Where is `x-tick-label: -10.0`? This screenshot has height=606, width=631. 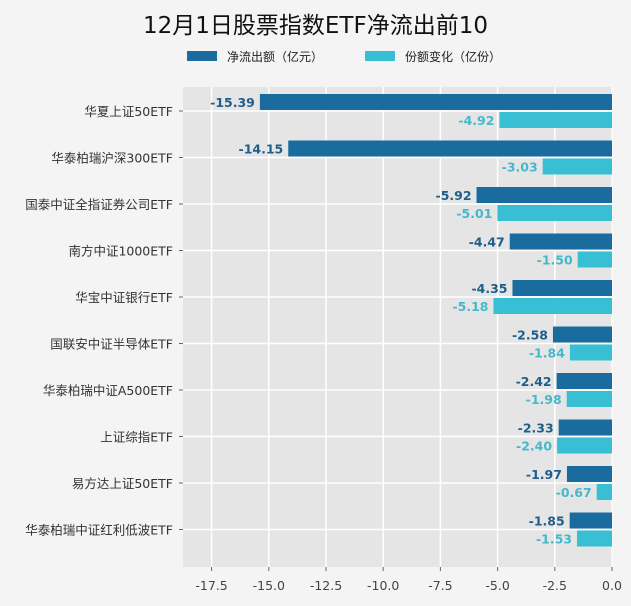 x-tick-label: -10.0 is located at coordinates (383, 585).